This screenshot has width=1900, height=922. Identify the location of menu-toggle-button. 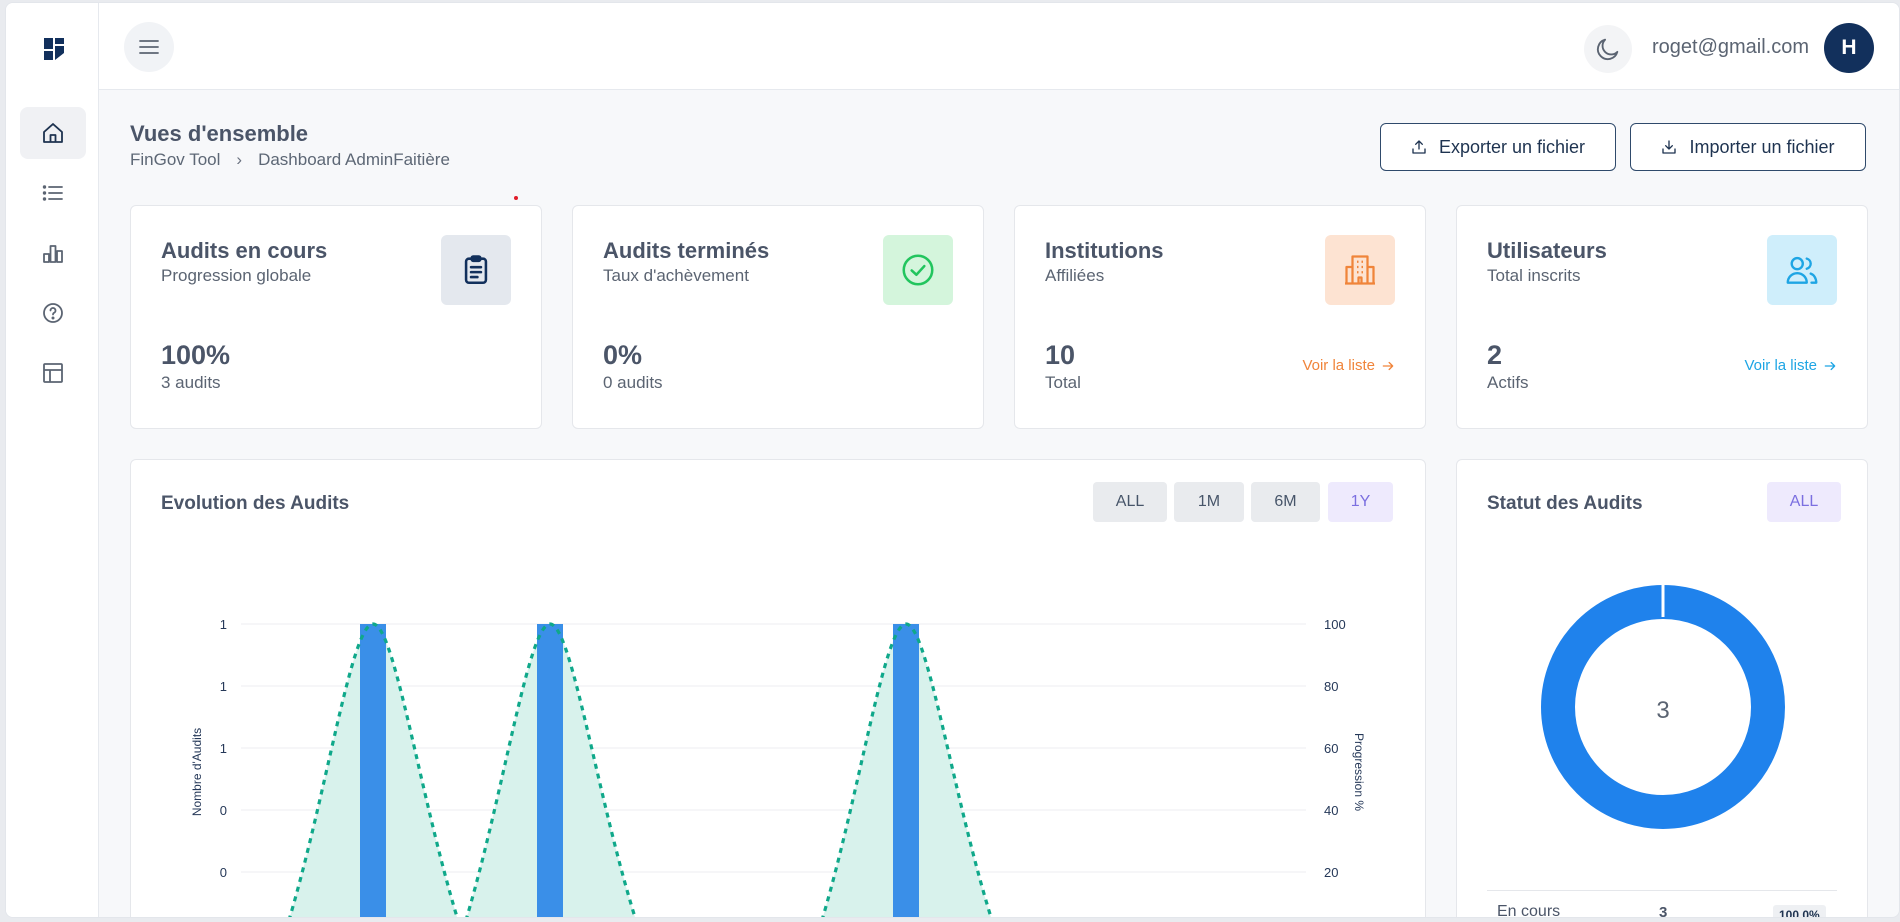
(149, 47).